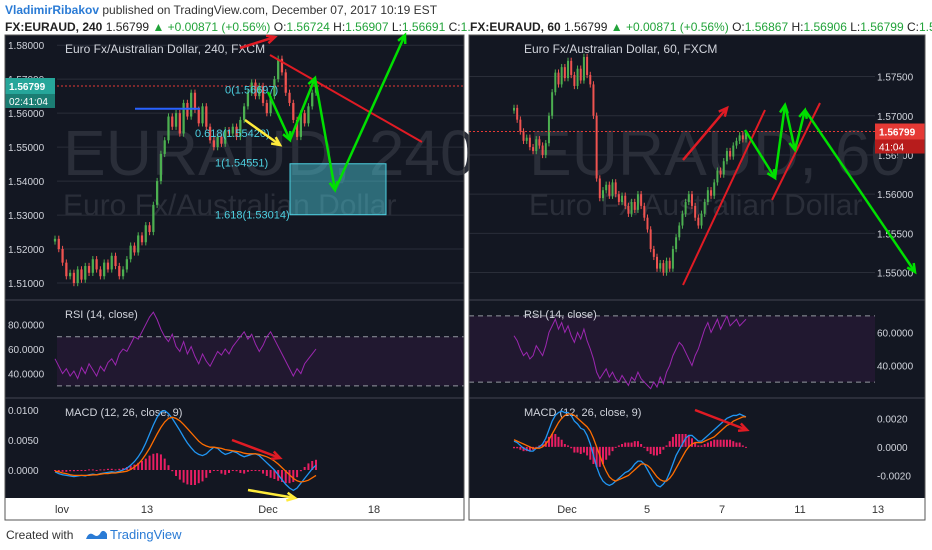 This screenshot has height=550, width=932. Describe the element at coordinates (723, 111) in the screenshot. I see `h1-red-arrow-up-head` at that location.